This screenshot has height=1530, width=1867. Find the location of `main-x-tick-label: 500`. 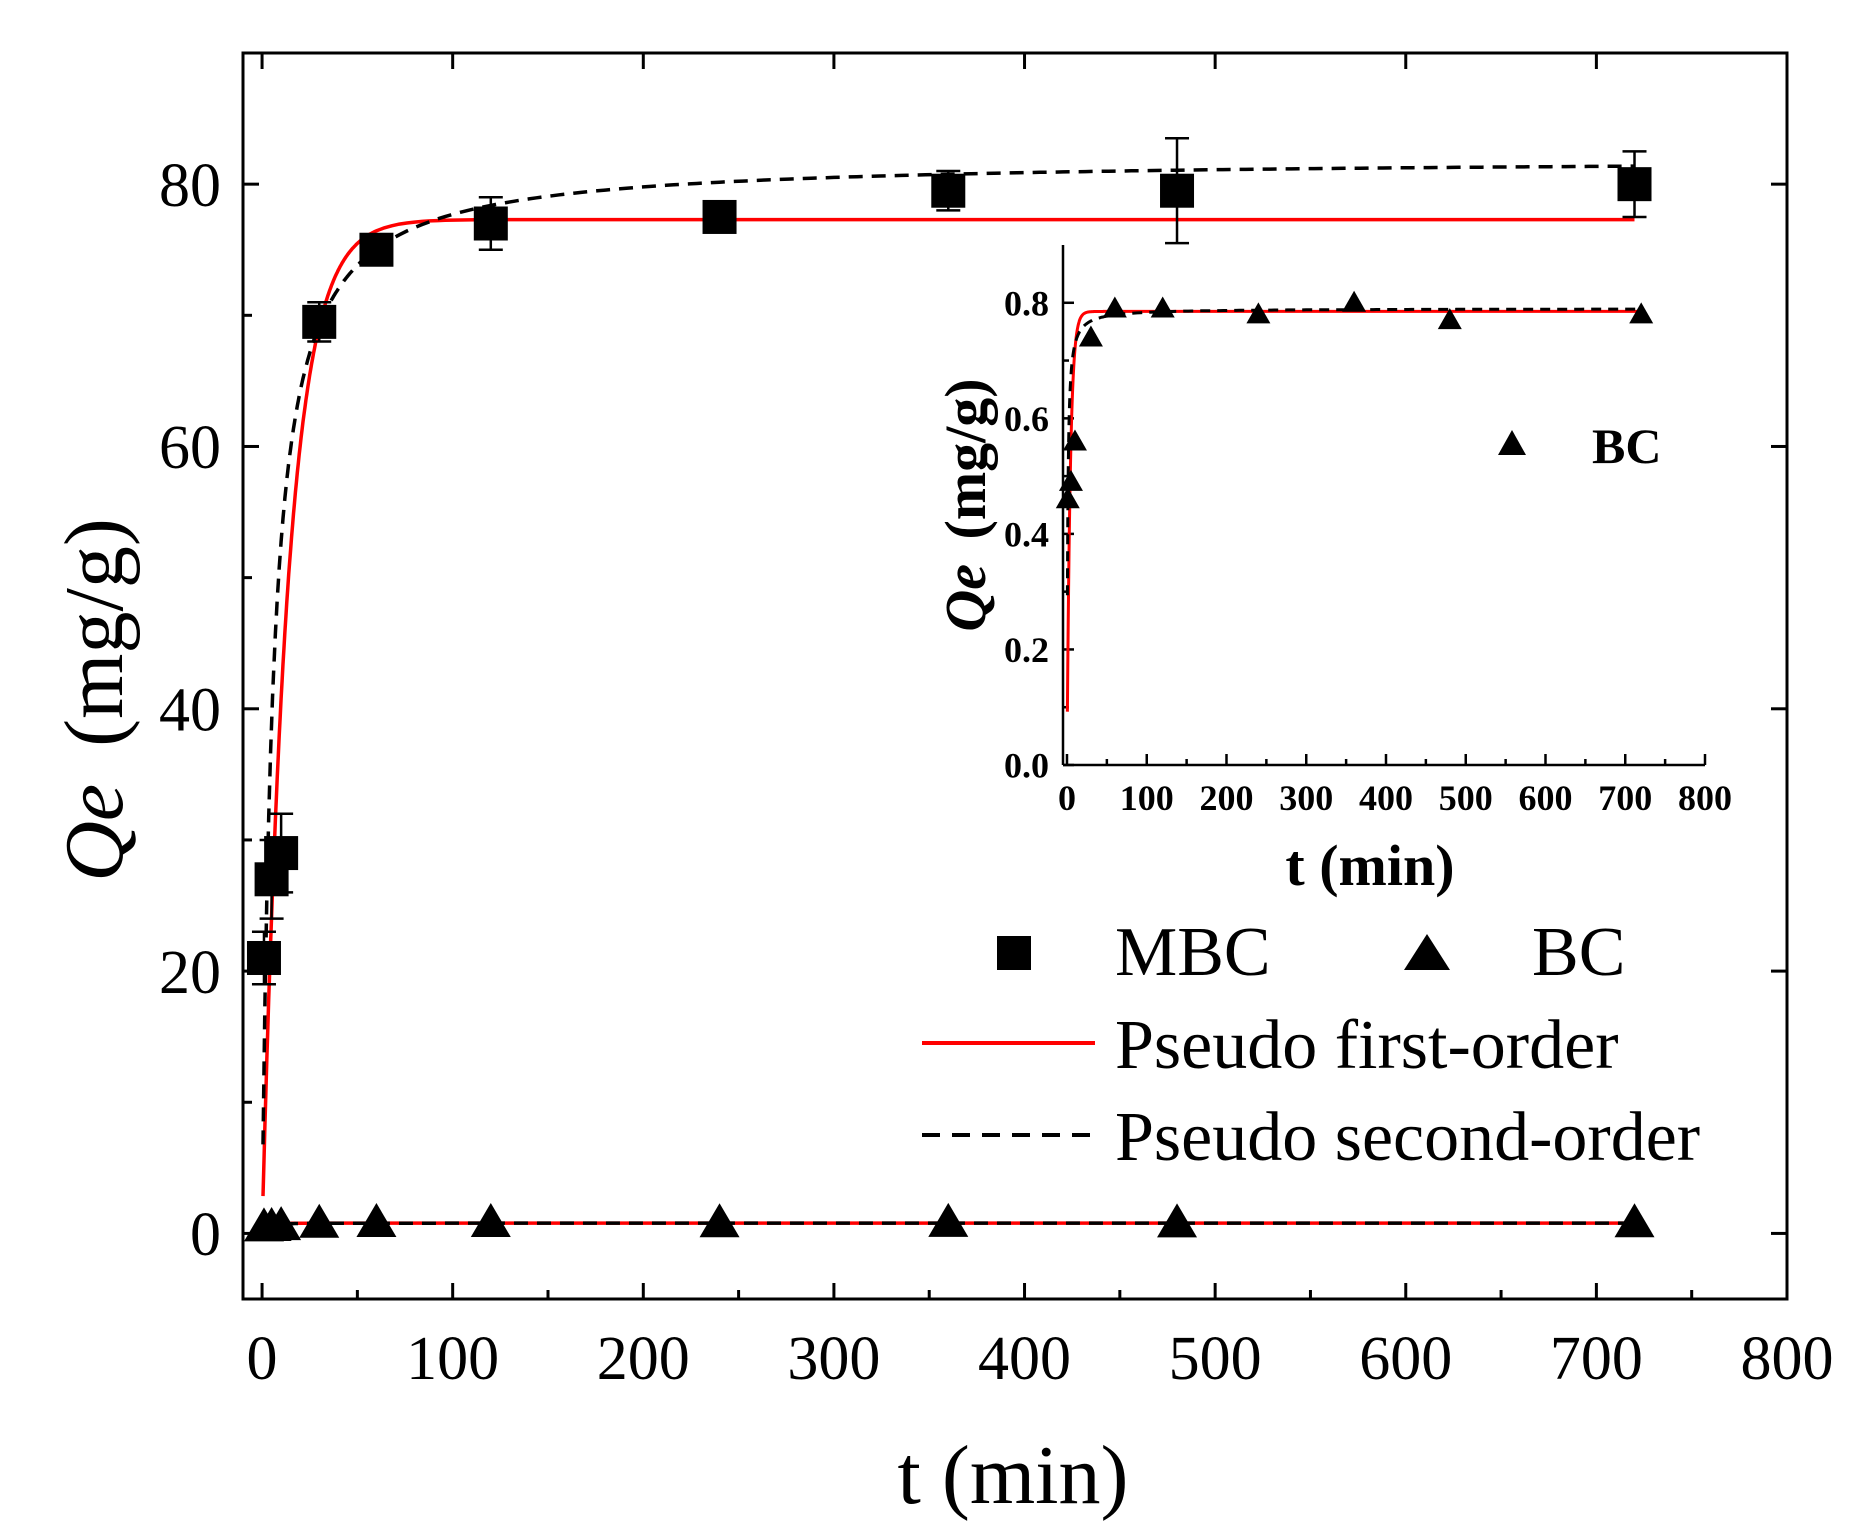

main-x-tick-label: 500 is located at coordinates (1215, 1359).